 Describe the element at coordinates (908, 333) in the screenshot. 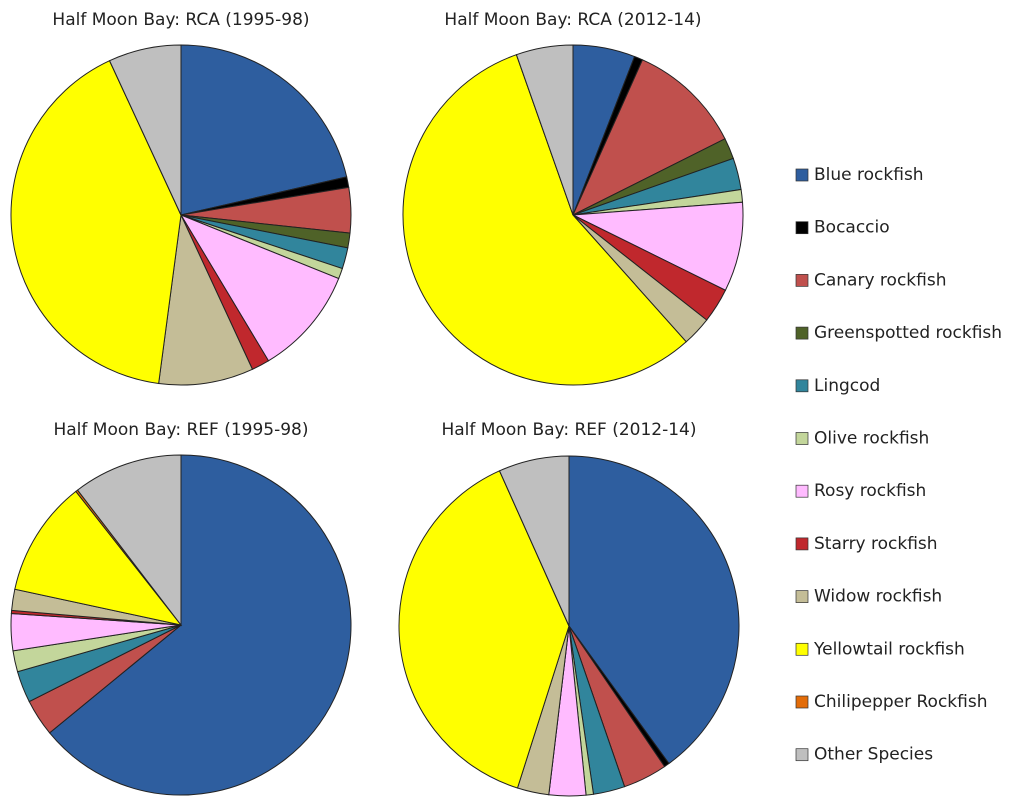

I see `legend-label: Greenspotted rockfish` at that location.